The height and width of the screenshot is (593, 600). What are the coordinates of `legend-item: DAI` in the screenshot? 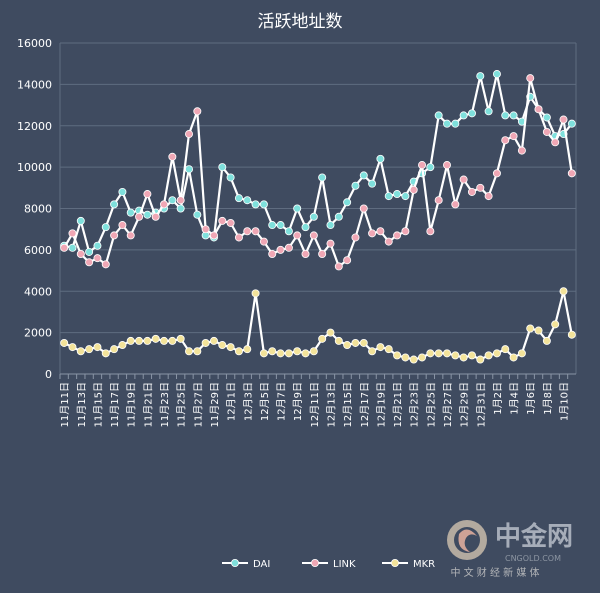 It's located at (246, 564).